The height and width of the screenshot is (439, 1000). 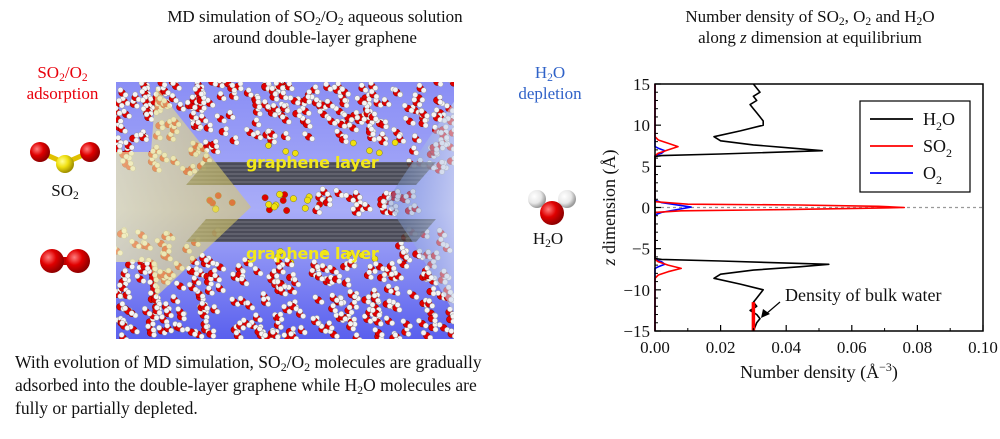 I want to click on y-tick-label: 15, so click(x=641, y=84).